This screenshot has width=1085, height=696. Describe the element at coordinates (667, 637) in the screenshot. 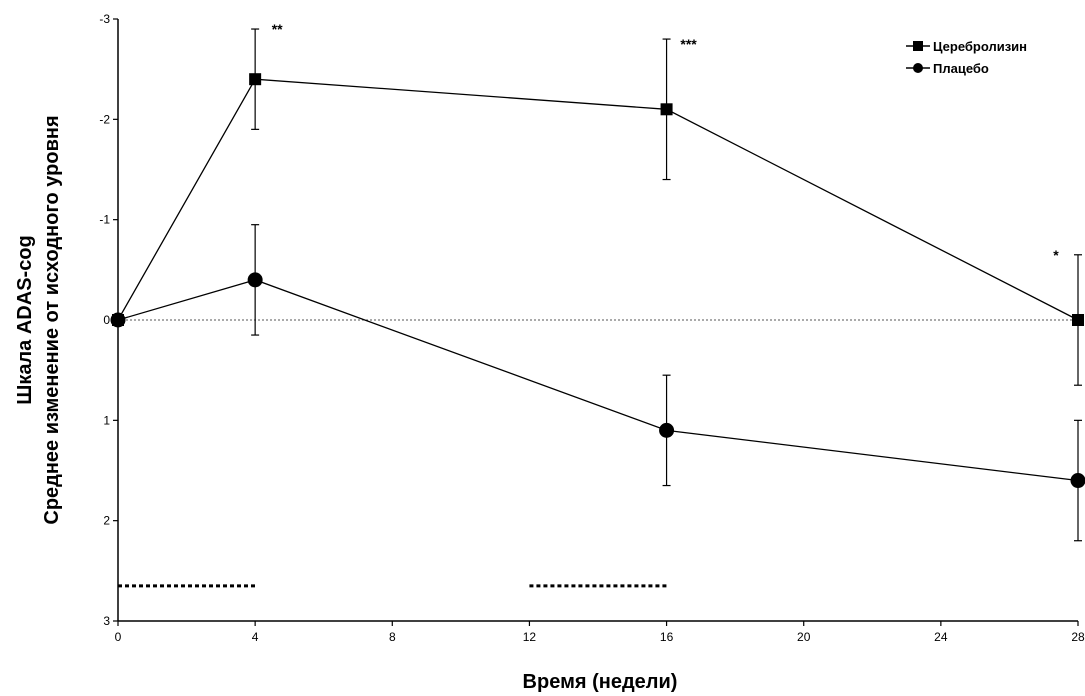

I see `x-tick-label: 16` at that location.